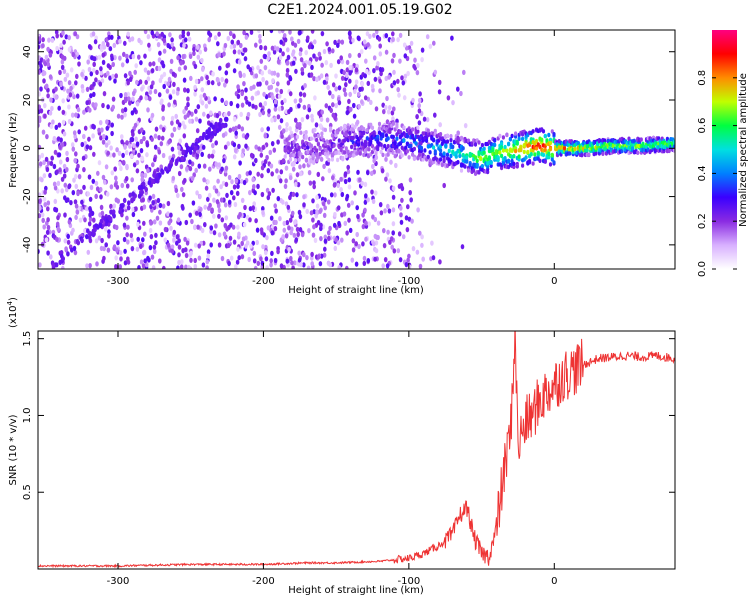 Image resolution: width=750 pixels, height=600 pixels. What do you see at coordinates (554, 581) in the screenshot?
I see `x-tick-label: 0` at bounding box center [554, 581].